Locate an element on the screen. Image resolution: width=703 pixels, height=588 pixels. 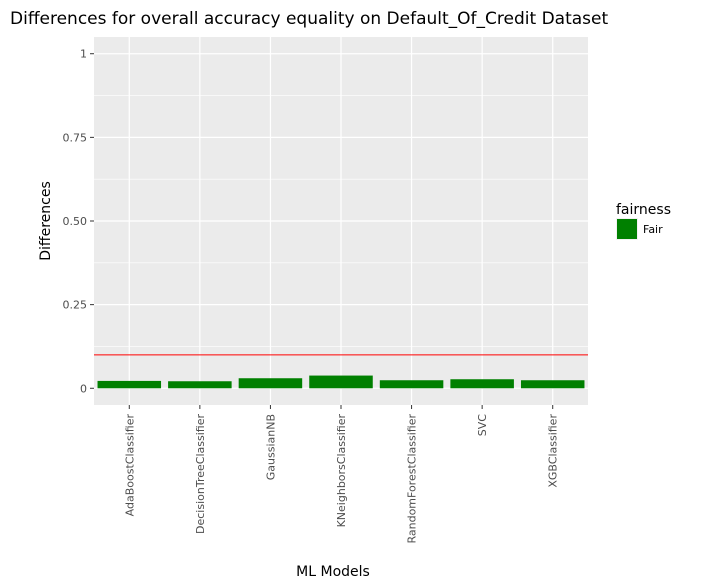
legend-swatch is located at coordinates (627, 229).